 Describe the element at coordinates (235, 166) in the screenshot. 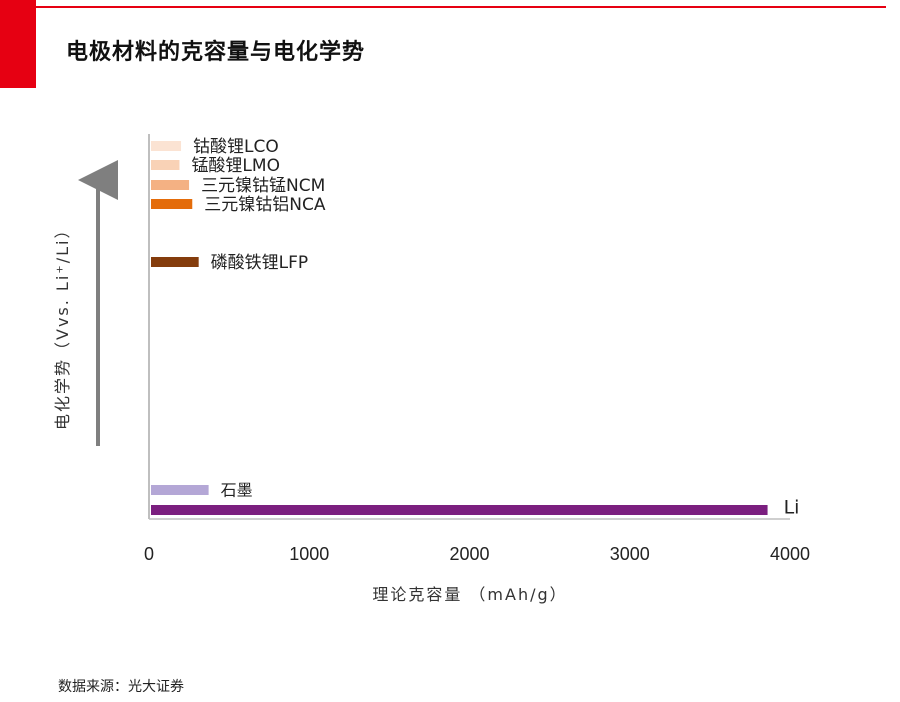

I see `bar-label-1: 锰酸锂LMO` at that location.